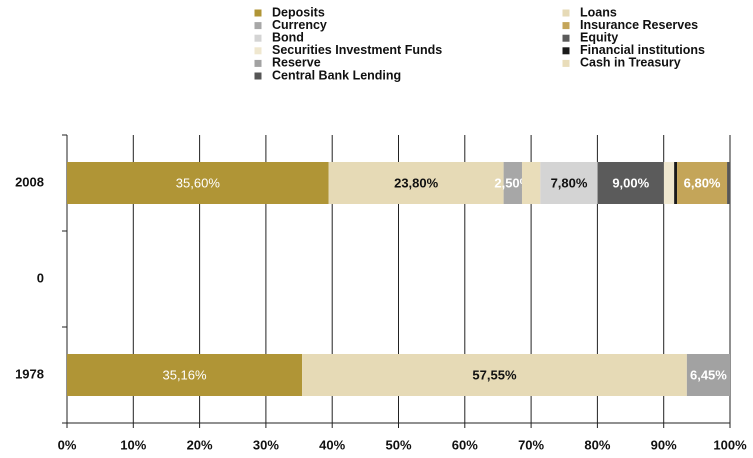 Image resolution: width=753 pixels, height=458 pixels. What do you see at coordinates (730, 444) in the screenshot?
I see `x-tick-label: 100%` at bounding box center [730, 444].